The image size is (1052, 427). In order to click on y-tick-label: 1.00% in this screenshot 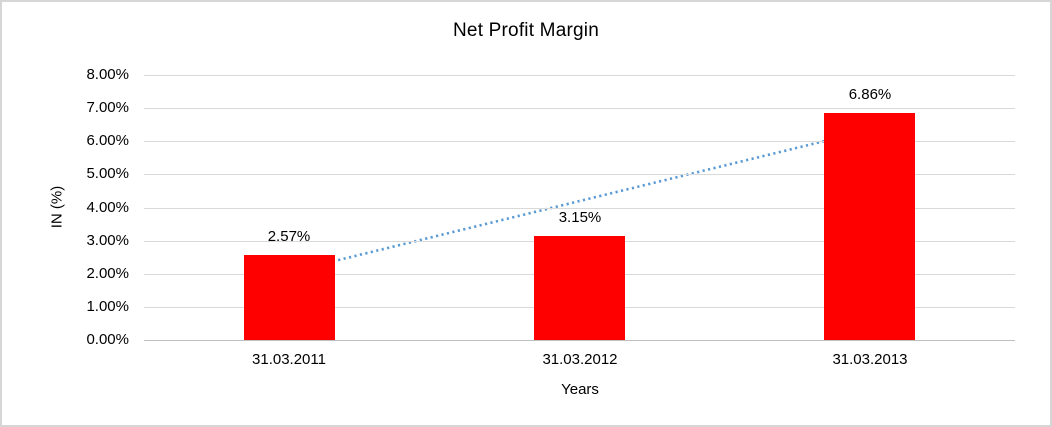, I will do `click(107, 306)`.